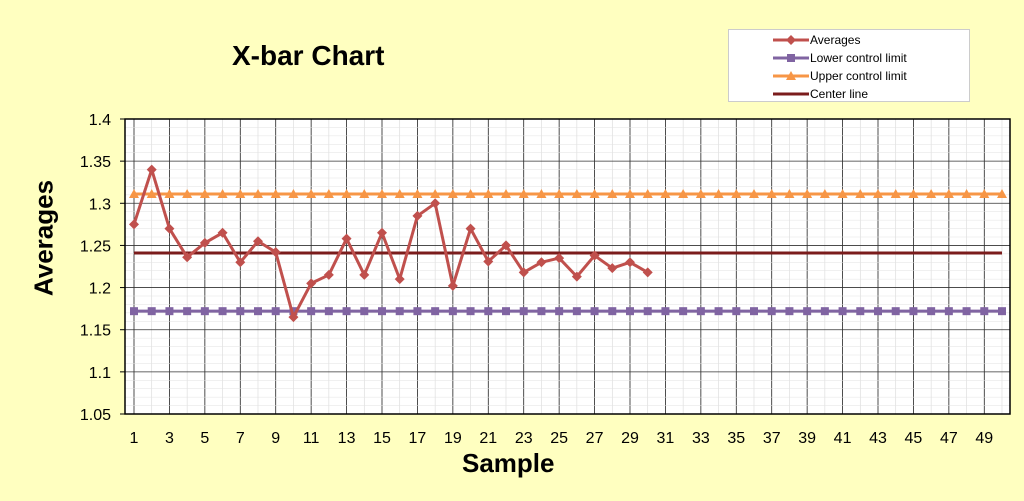 The height and width of the screenshot is (501, 1024). I want to click on x-tick-label: 9, so click(275, 438).